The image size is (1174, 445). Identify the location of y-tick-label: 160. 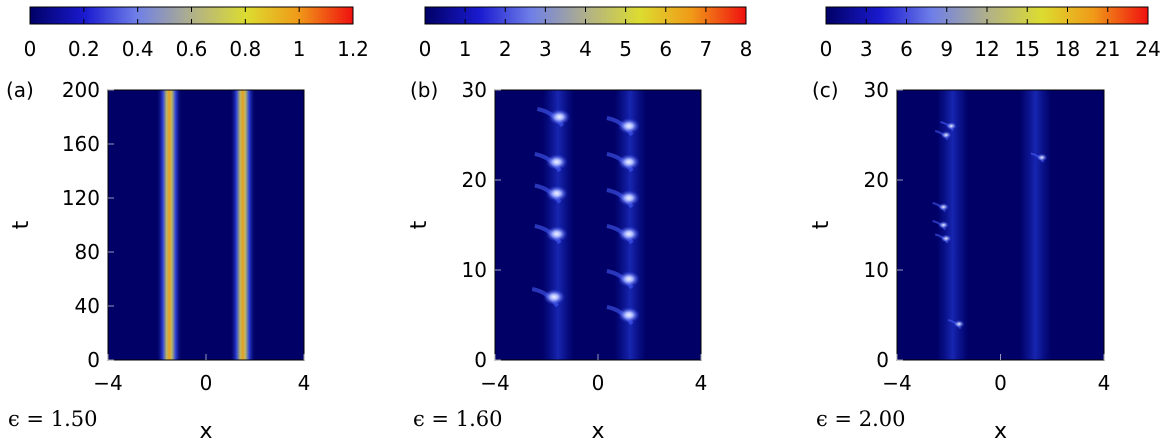
(81, 144).